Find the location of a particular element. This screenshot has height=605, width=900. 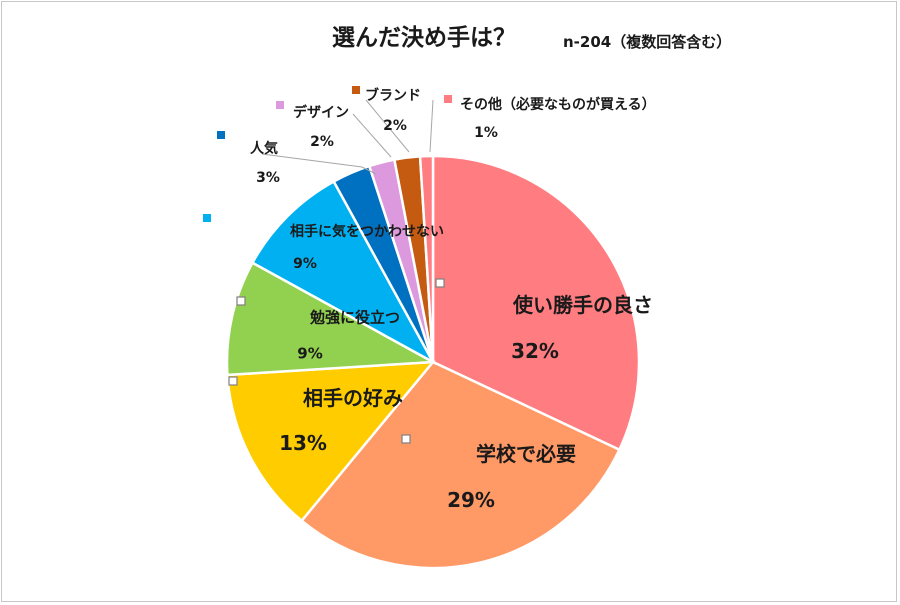

leader-line-brand is located at coordinates (387, 126).